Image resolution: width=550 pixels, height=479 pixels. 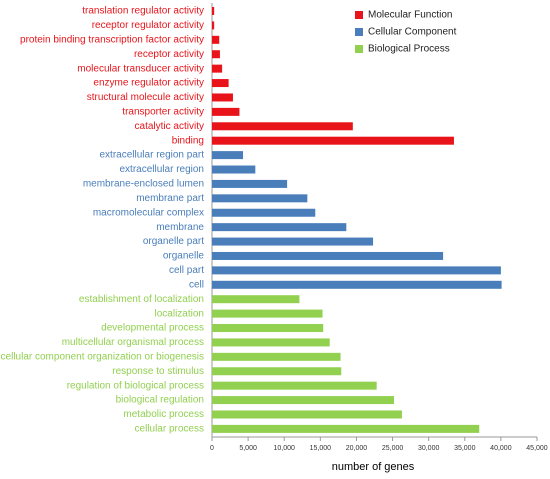 I want to click on category-label: biological regulation, so click(x=160, y=400).